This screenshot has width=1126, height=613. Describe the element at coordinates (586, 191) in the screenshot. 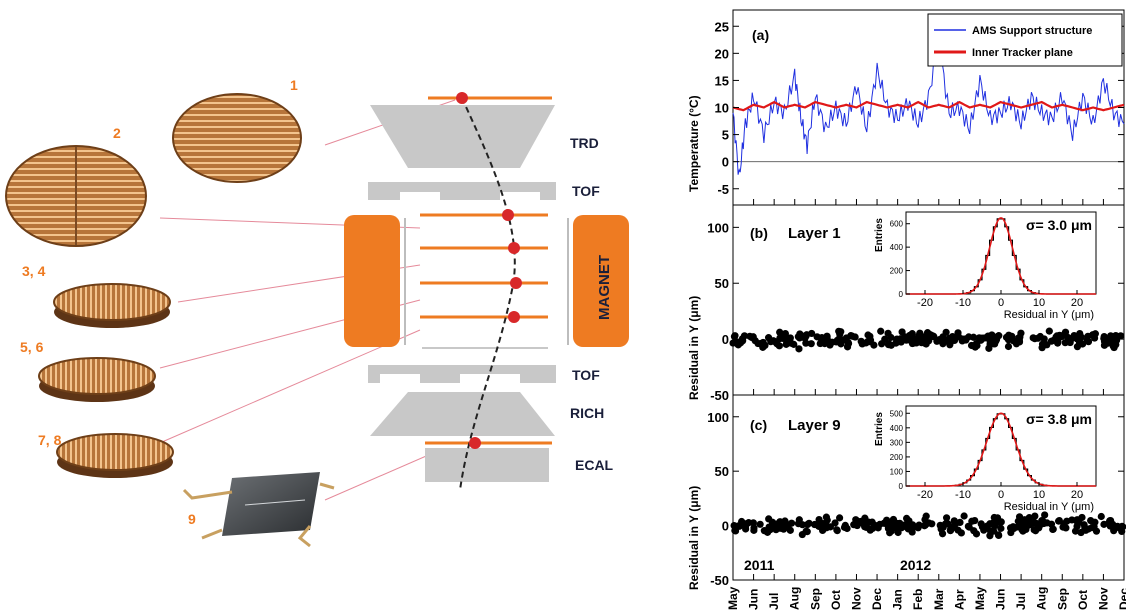

I see `tof-upper-label: TOF` at that location.